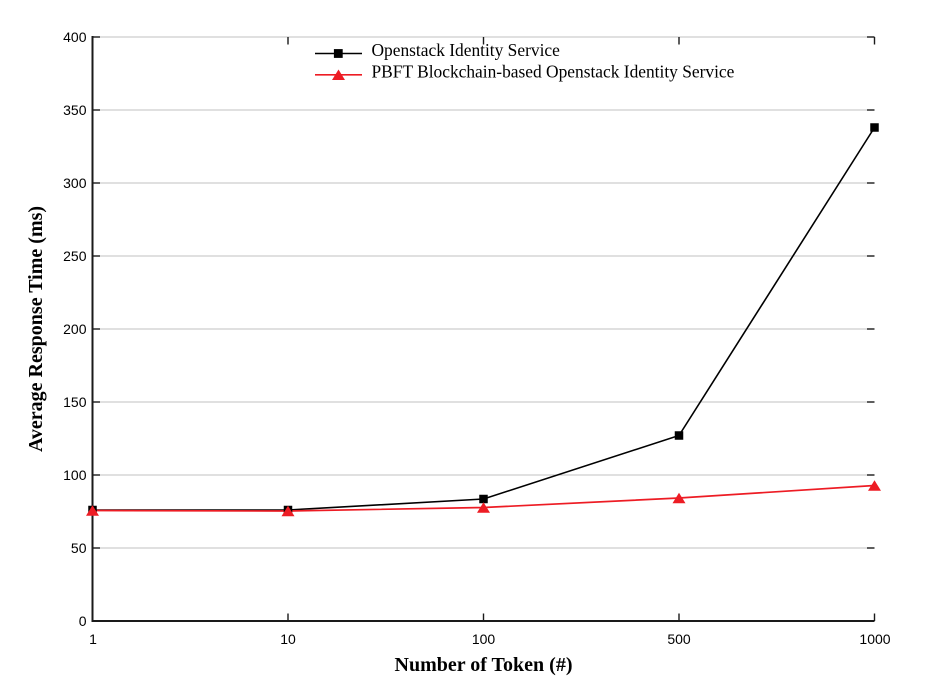 The width and height of the screenshot is (942, 693). What do you see at coordinates (75, 37) in the screenshot?
I see `svg-text: 400` at bounding box center [75, 37].